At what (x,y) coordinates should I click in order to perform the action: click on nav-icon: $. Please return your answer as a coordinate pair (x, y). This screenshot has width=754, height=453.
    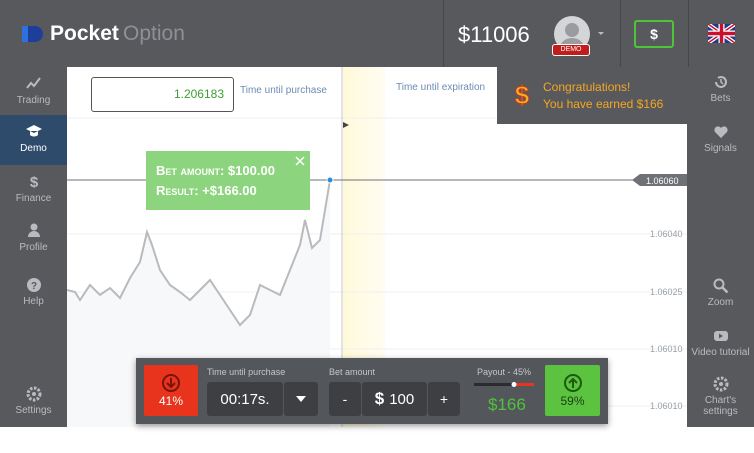
    Looking at the image, I should click on (33, 182).